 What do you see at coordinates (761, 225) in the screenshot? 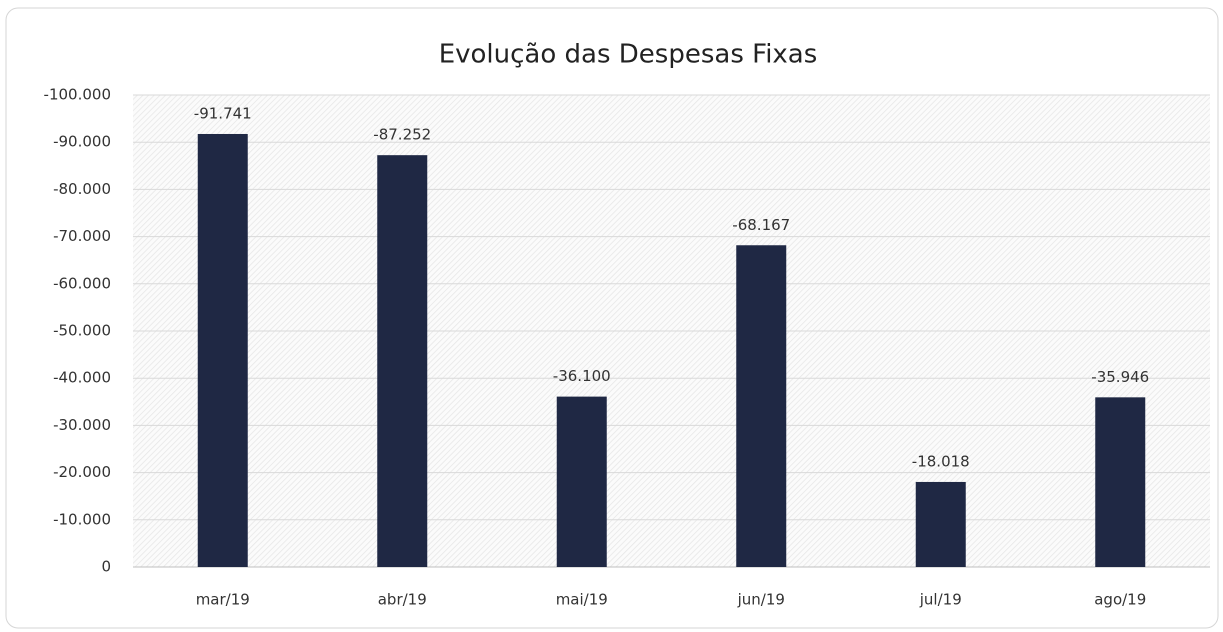
I see `data-label: -68.167` at bounding box center [761, 225].